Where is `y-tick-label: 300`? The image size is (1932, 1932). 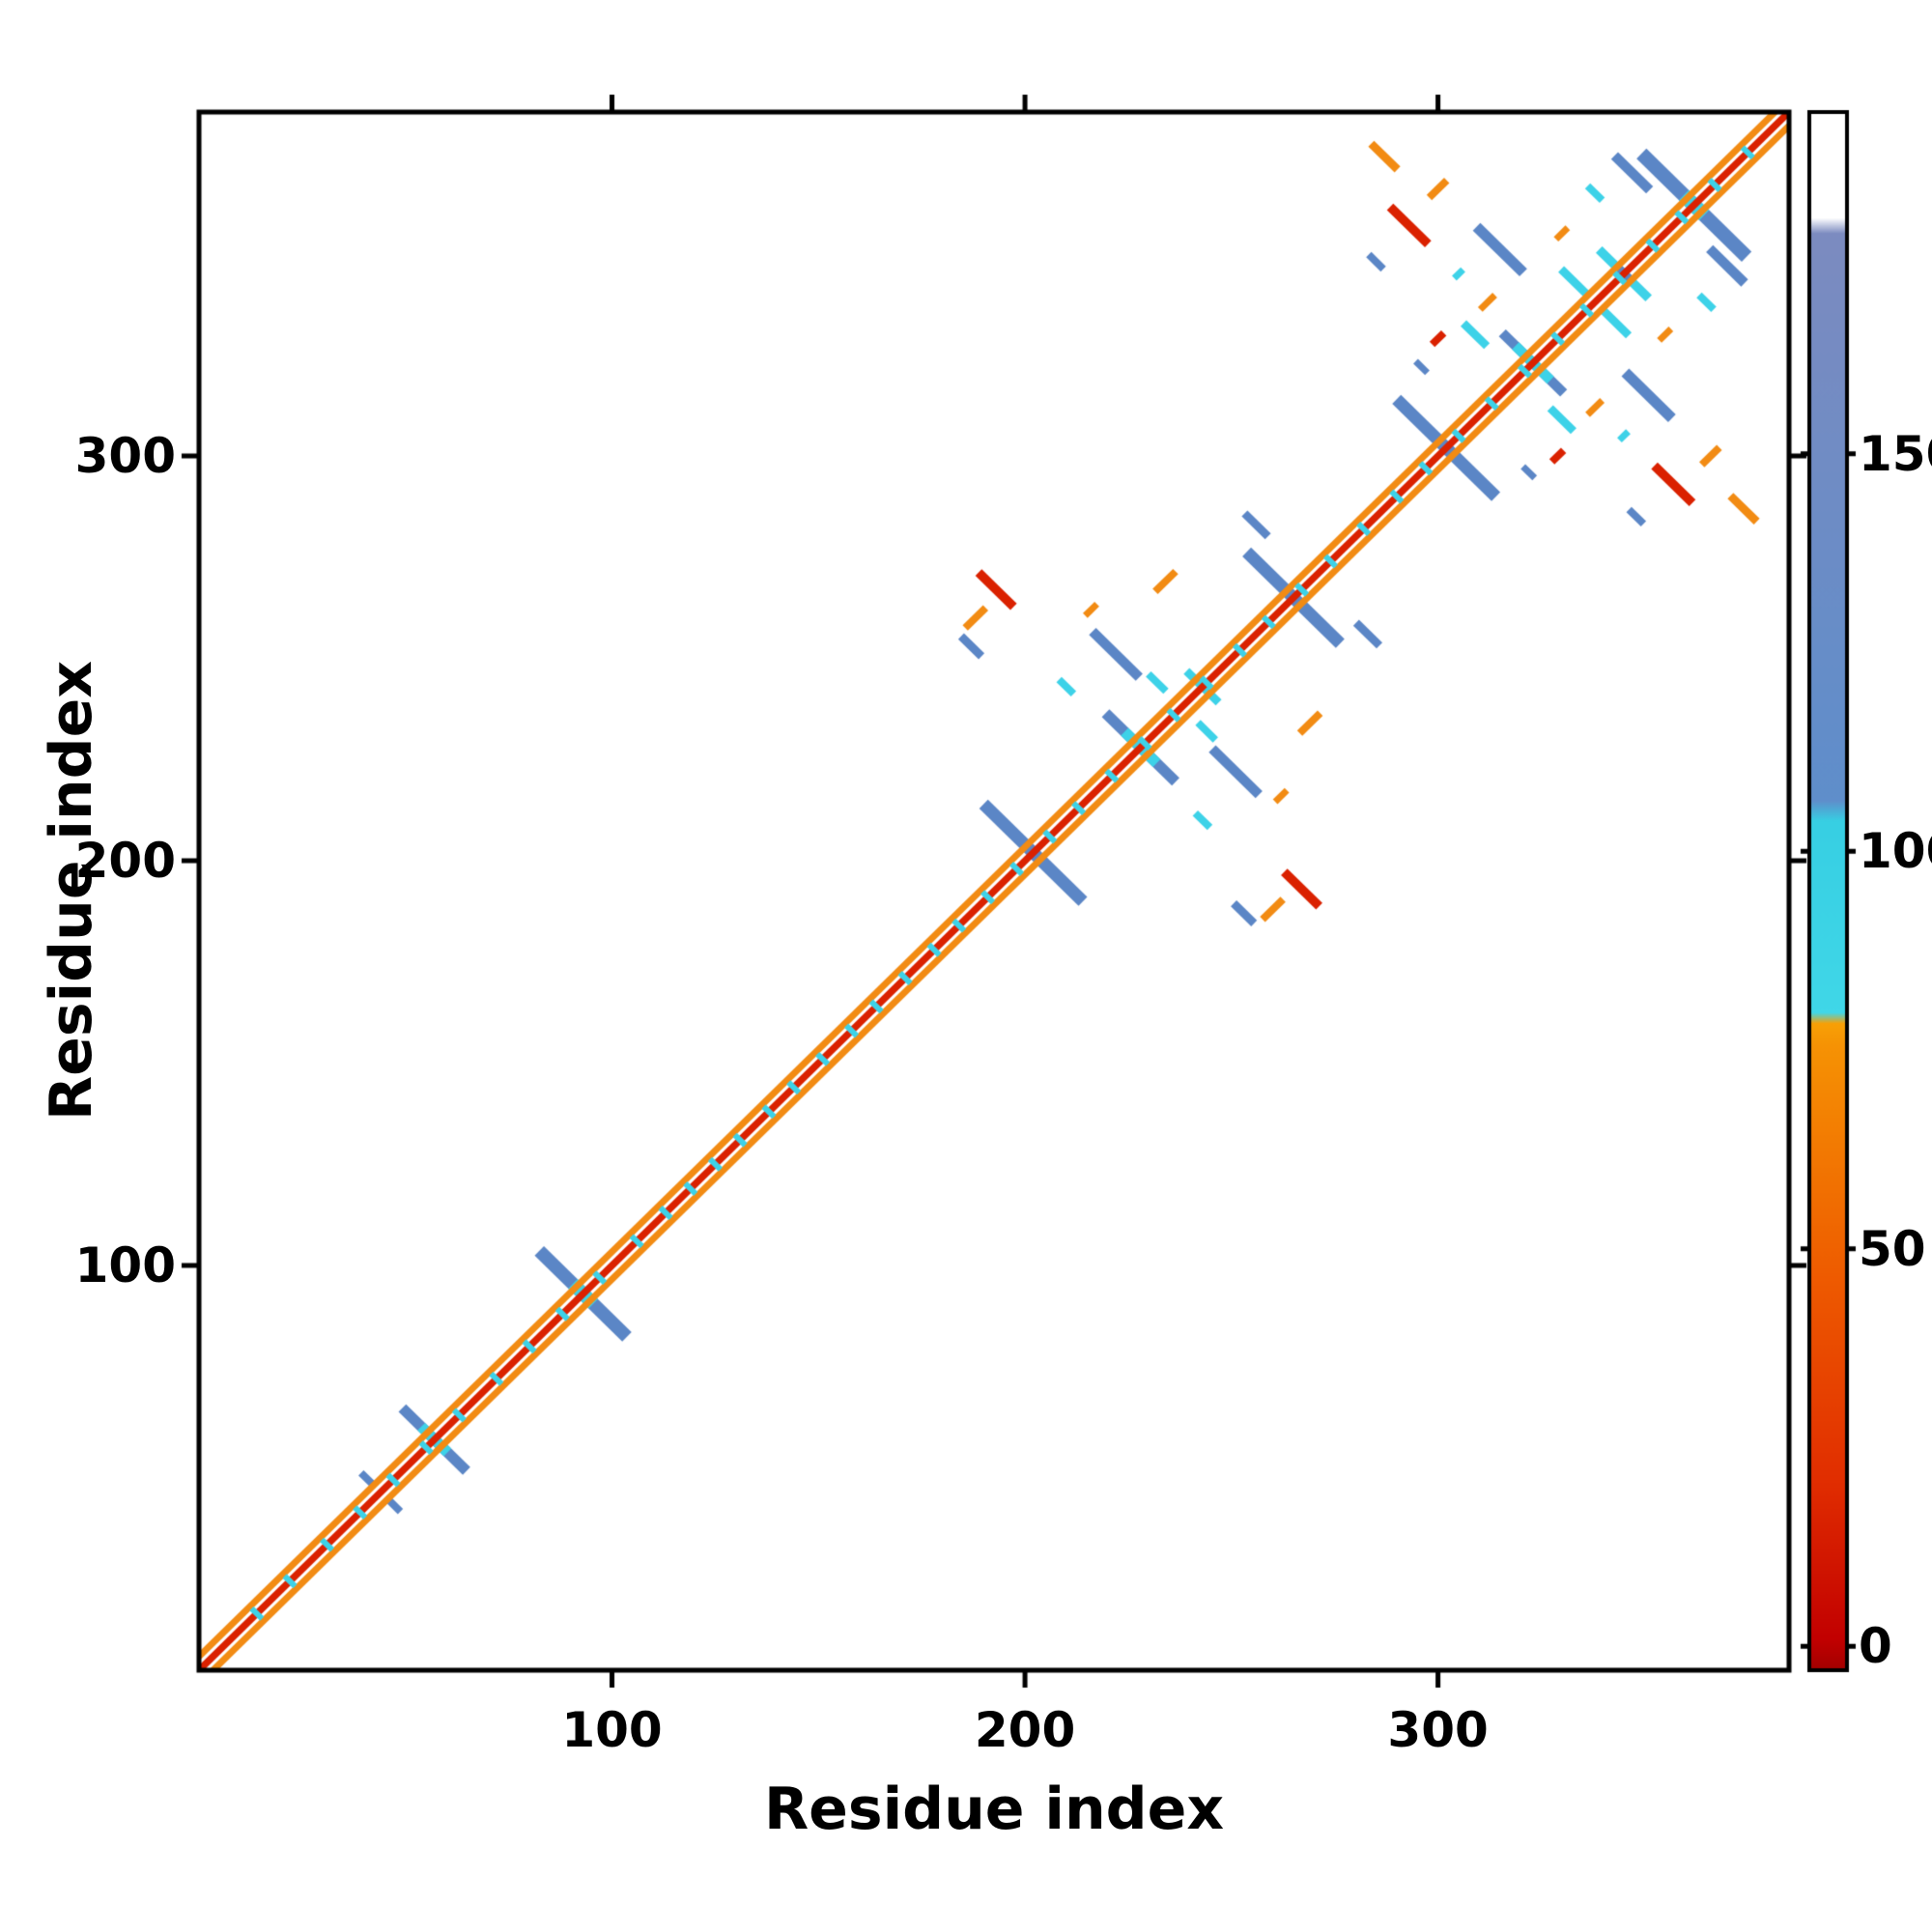 y-tick-label: 300 is located at coordinates (125, 456).